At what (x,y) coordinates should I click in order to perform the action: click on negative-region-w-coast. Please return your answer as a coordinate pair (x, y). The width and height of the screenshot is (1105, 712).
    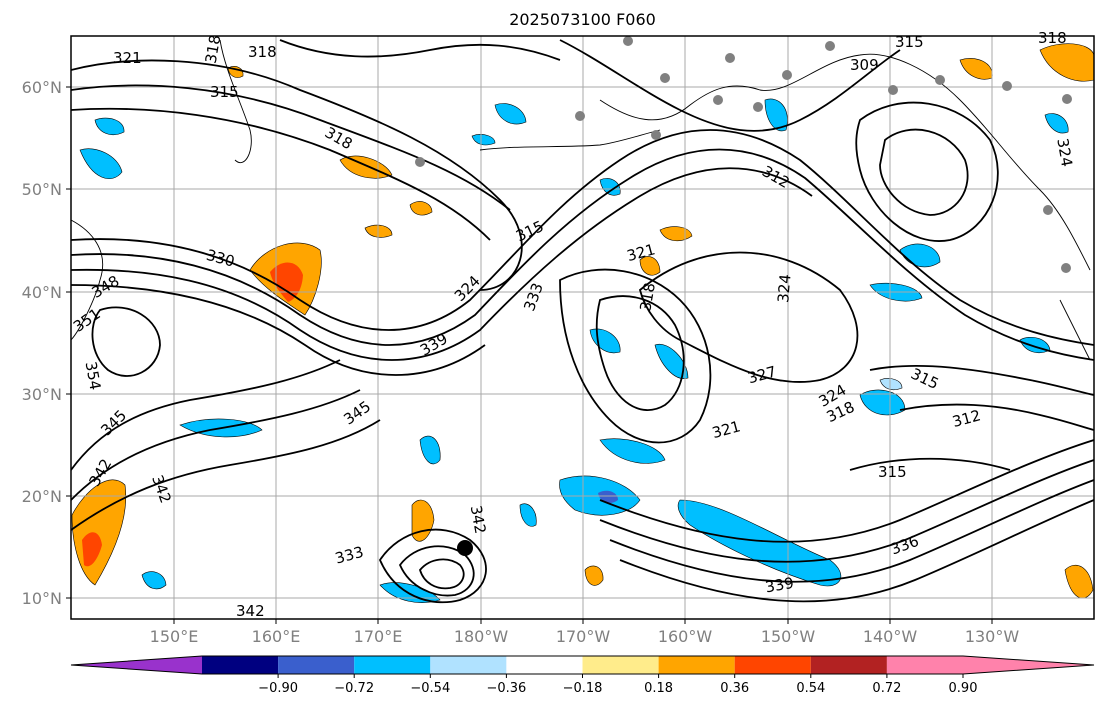
    Looking at the image, I should click on (101, 164).